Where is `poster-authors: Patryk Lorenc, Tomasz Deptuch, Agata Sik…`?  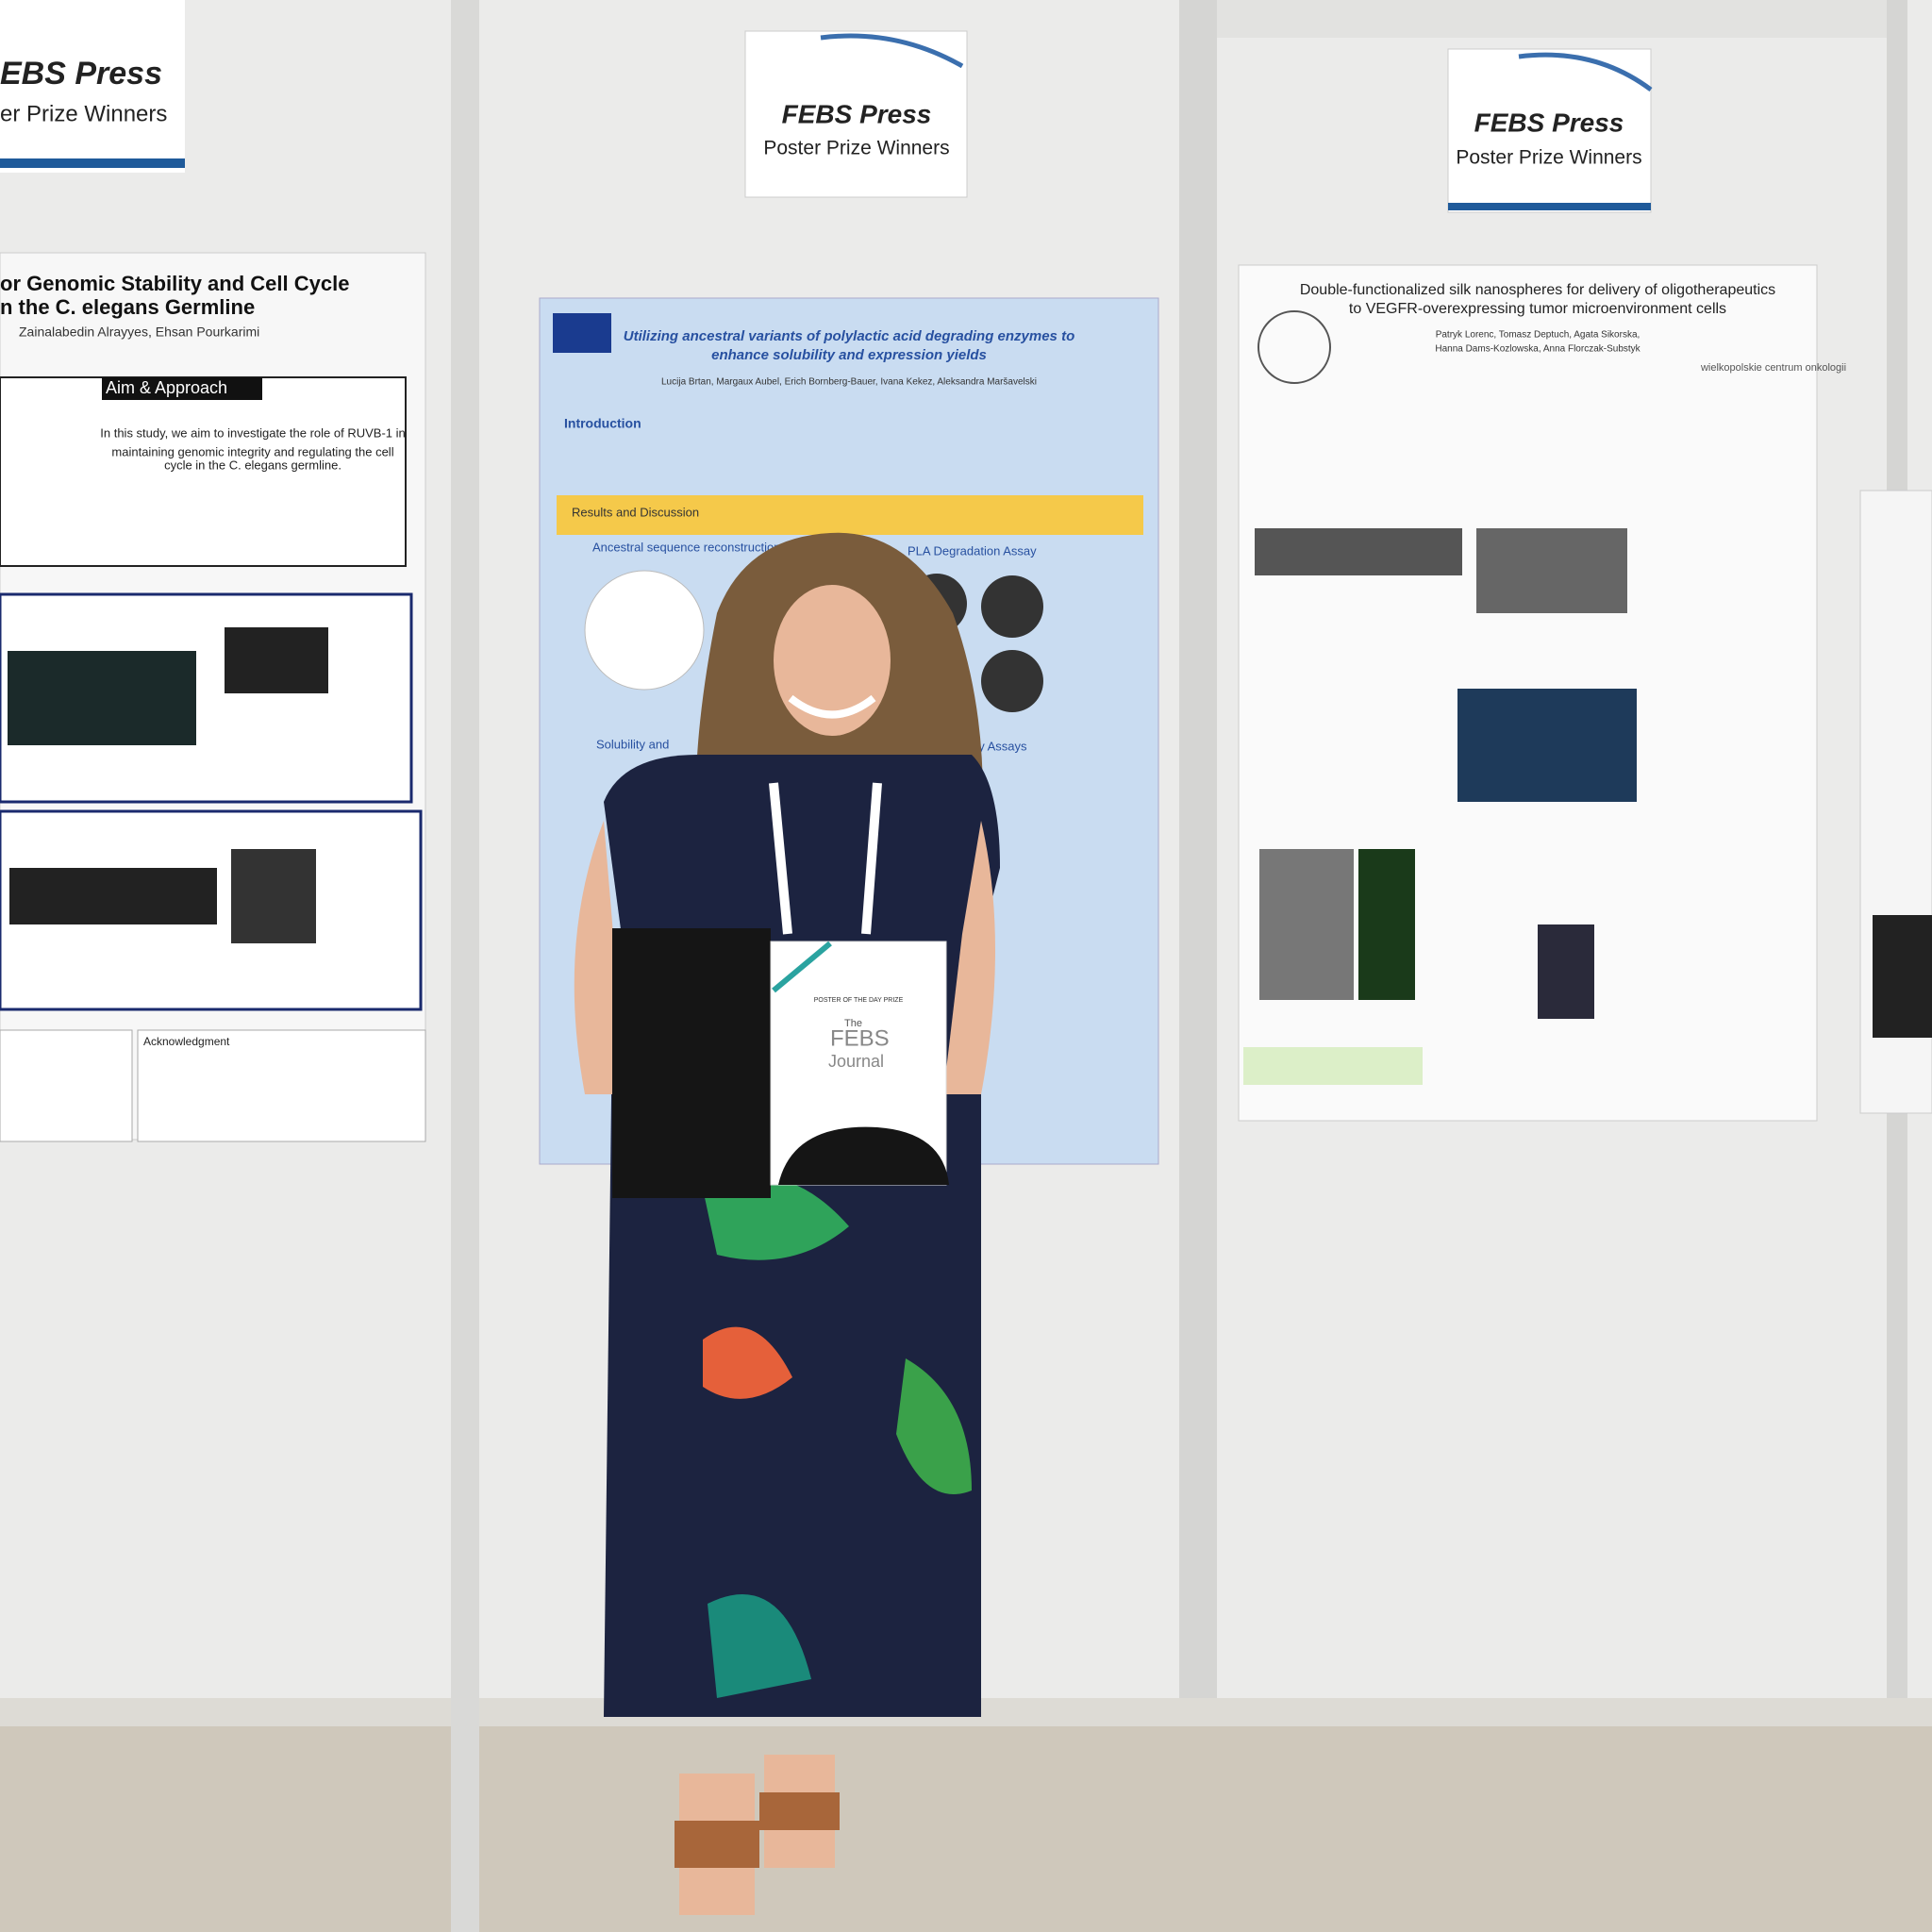
poster-authors: Patryk Lorenc, Tomasz Deptuch, Agata Sik… is located at coordinates (1539, 336).